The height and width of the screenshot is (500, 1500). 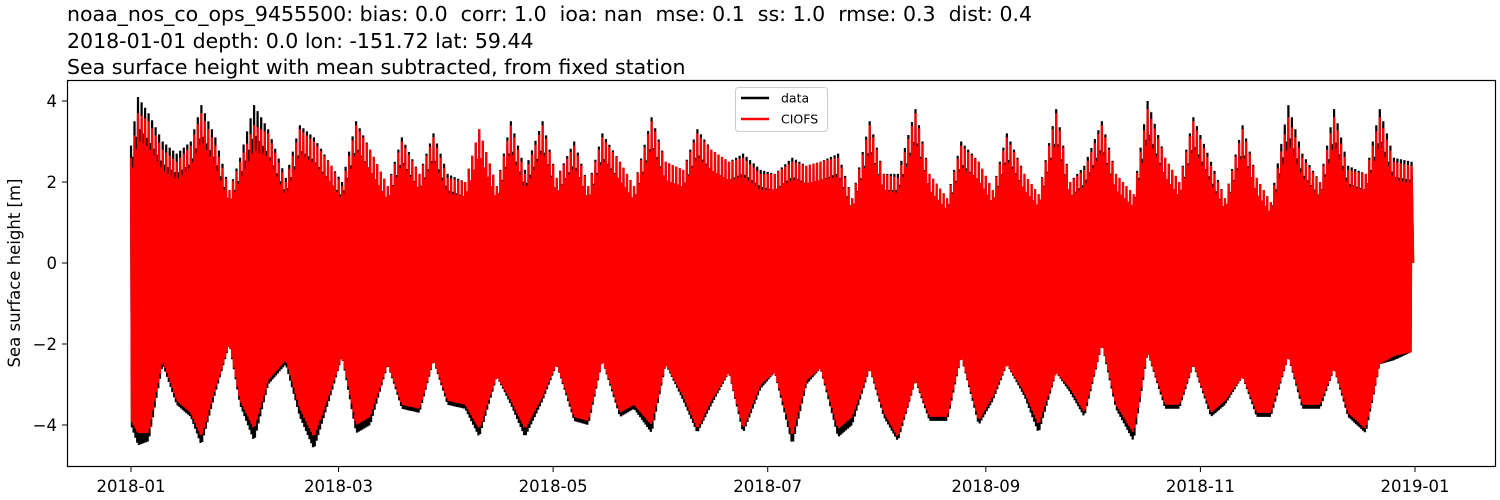 What do you see at coordinates (338, 486) in the screenshot?
I see `x-tick-label: 2018-03` at bounding box center [338, 486].